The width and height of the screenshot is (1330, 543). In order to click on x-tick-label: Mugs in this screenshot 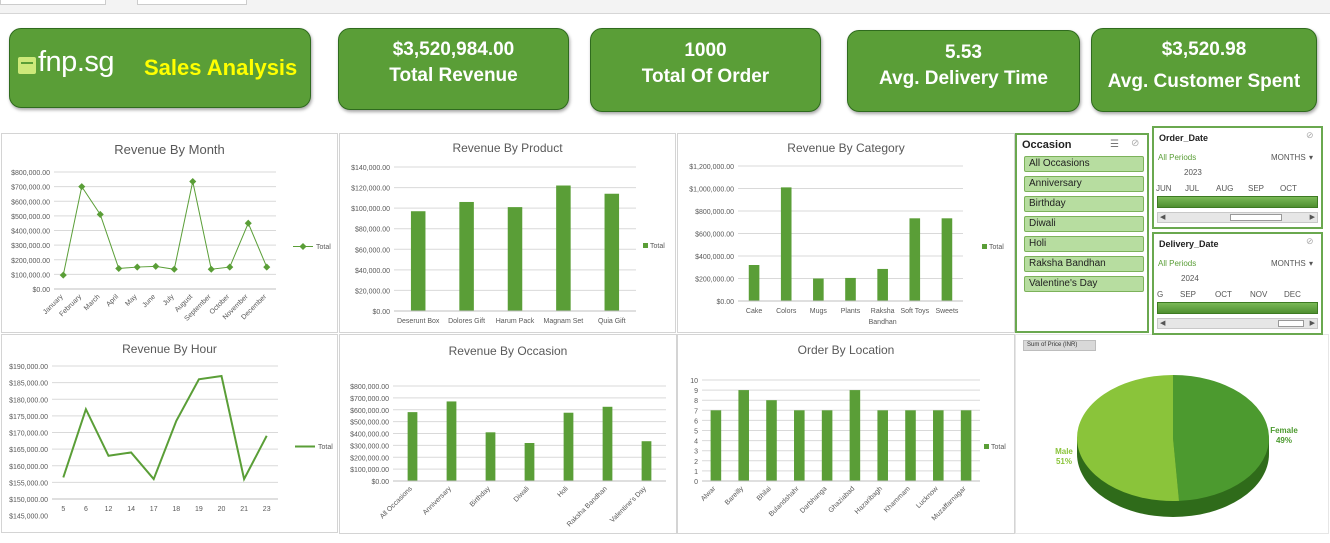, I will do `click(819, 311)`.